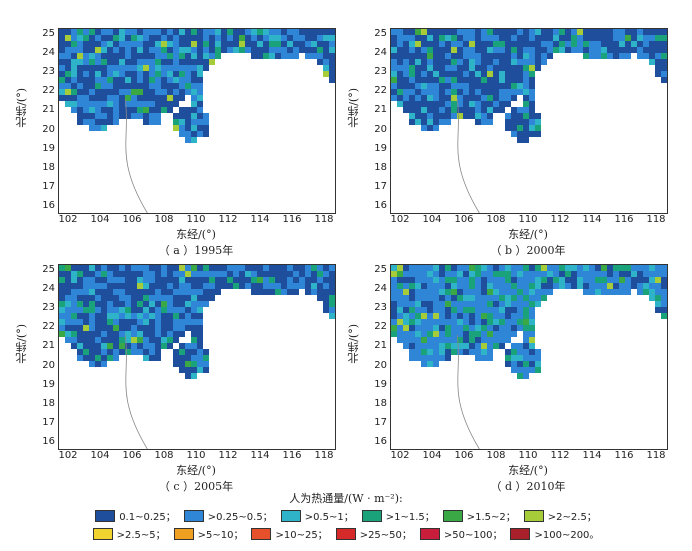  I want to click on x-axis-label: 东经/(°), so click(528, 234).